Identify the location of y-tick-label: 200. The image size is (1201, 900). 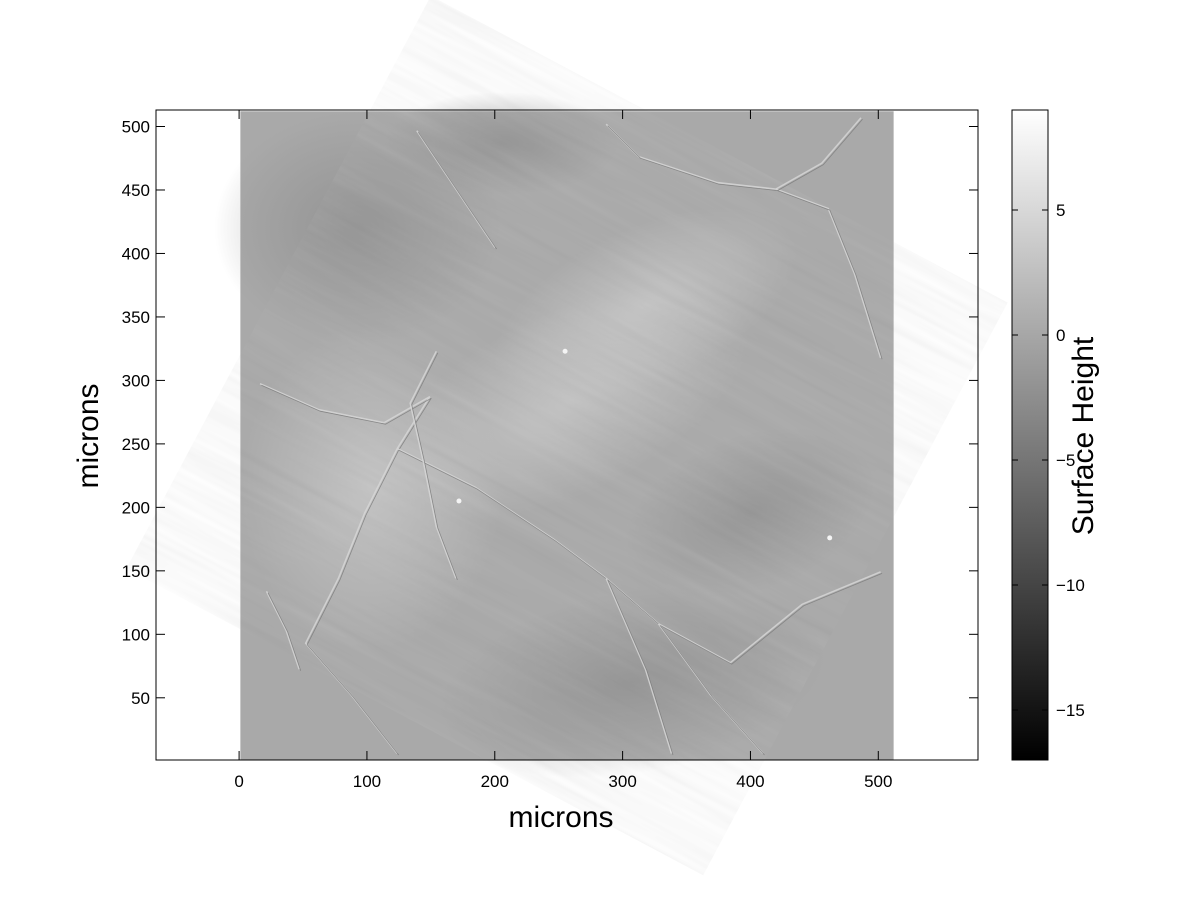
(136, 507).